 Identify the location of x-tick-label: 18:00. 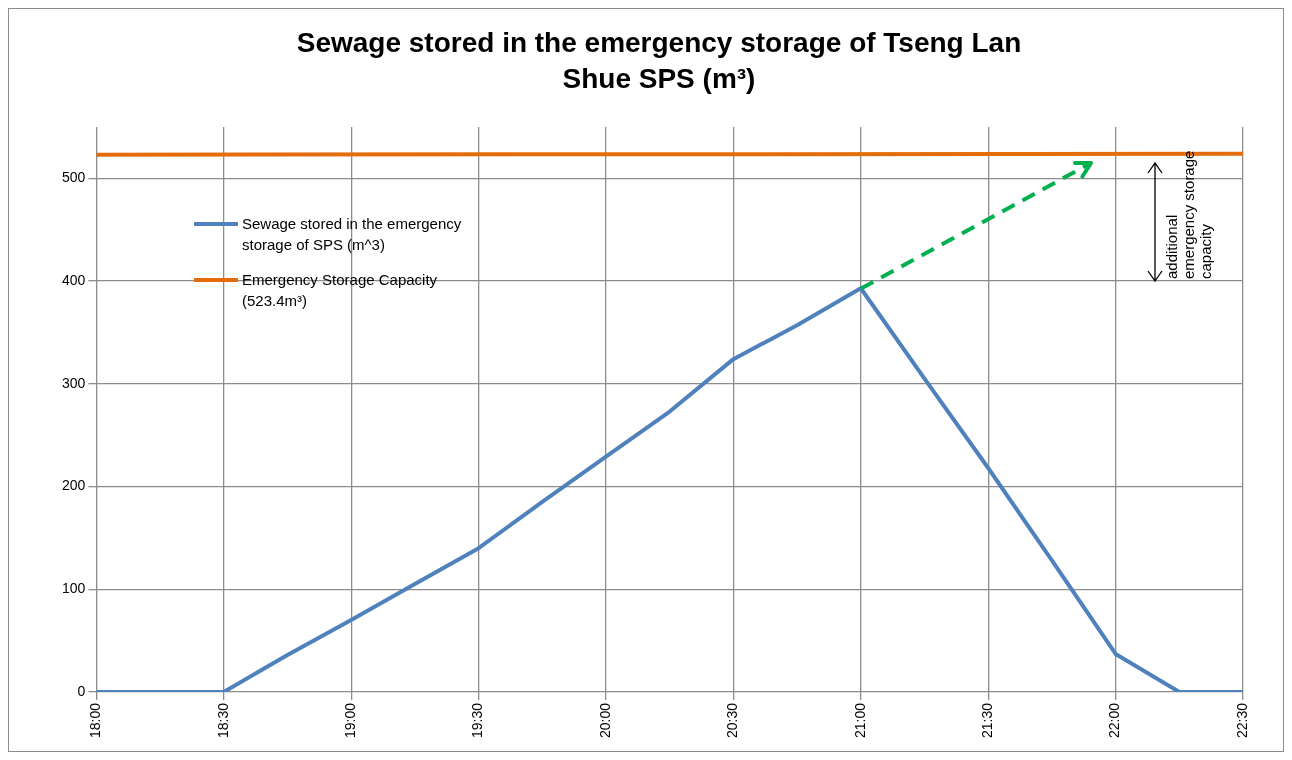
(95, 720).